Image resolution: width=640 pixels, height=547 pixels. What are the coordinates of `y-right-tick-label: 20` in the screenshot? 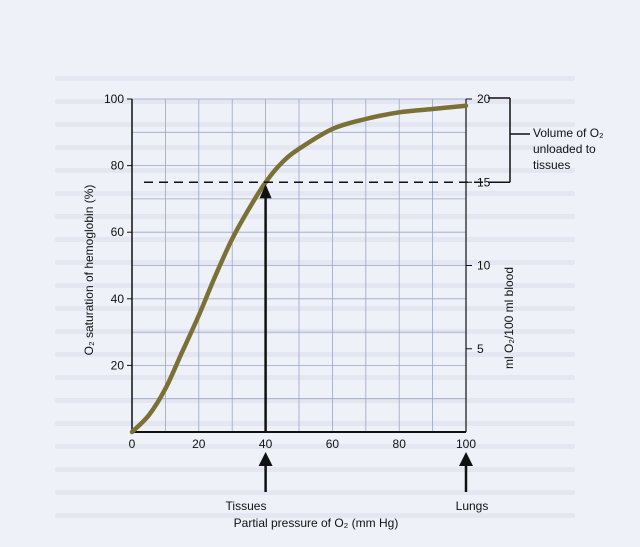 It's located at (484, 99).